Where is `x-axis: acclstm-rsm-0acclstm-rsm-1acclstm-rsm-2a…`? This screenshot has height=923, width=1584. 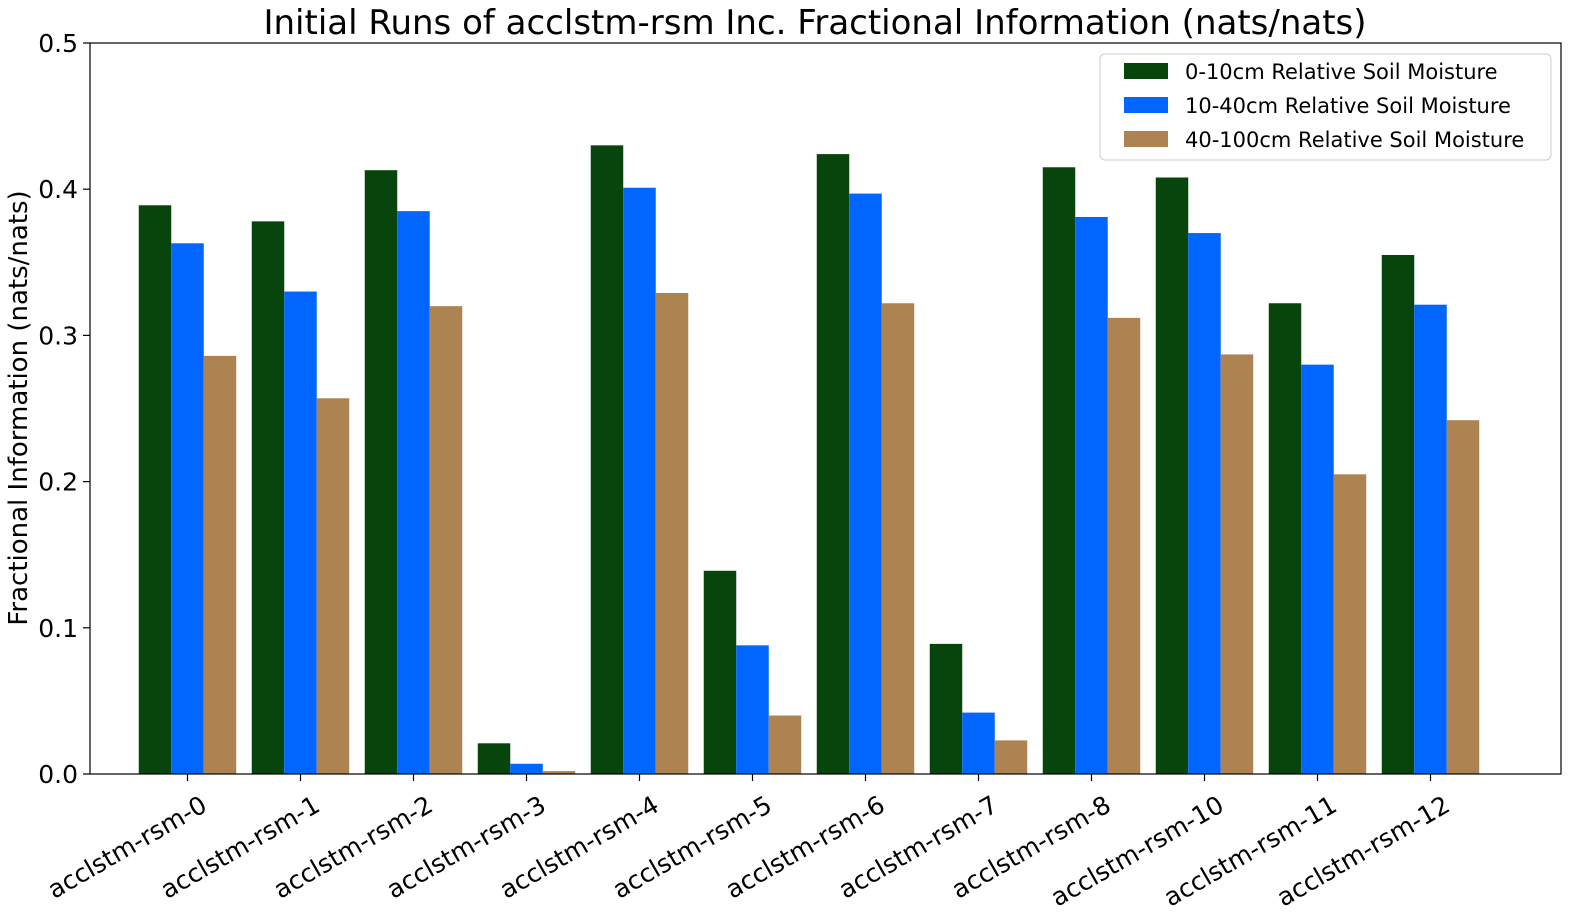
x-axis: acclstm-rsm-0acclstm-rsm-1acclstm-rsm-2a… is located at coordinates (749, 843).